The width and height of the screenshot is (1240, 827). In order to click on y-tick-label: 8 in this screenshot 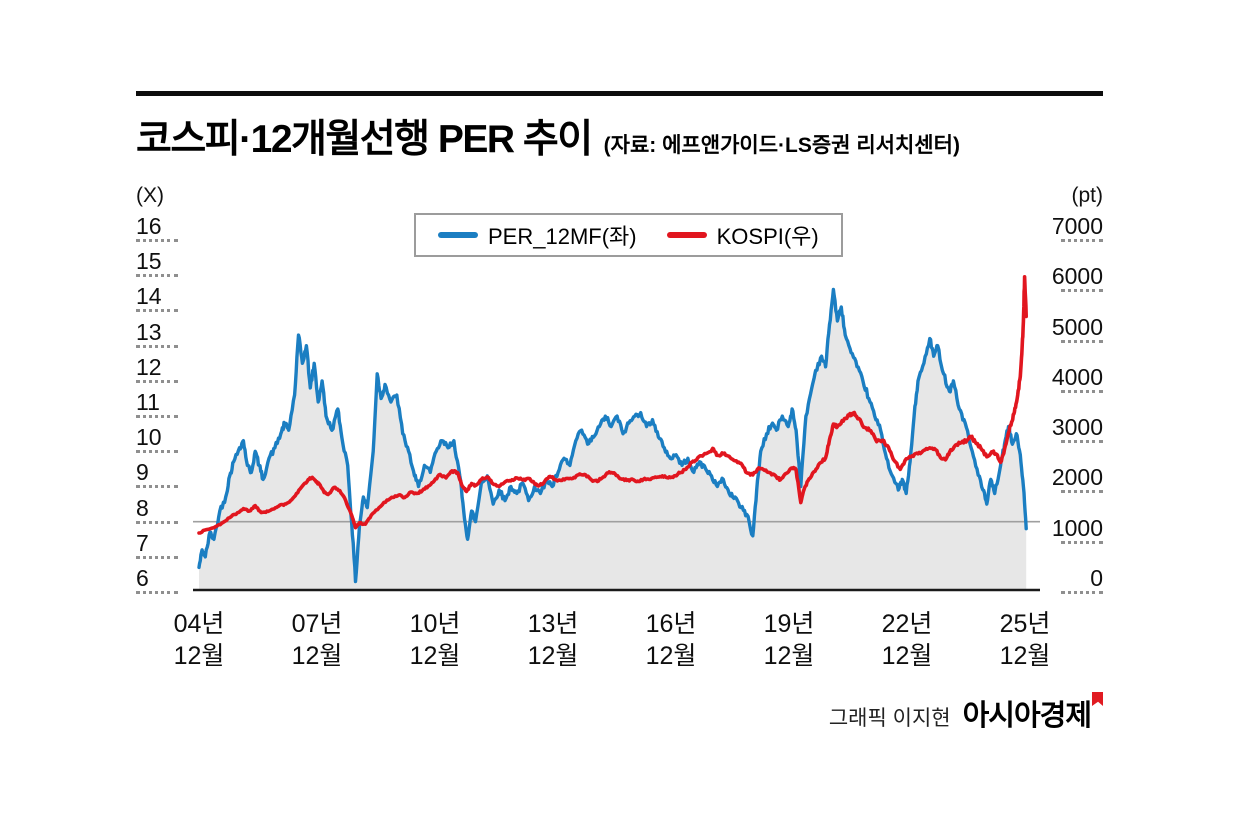, I will do `click(142, 507)`.